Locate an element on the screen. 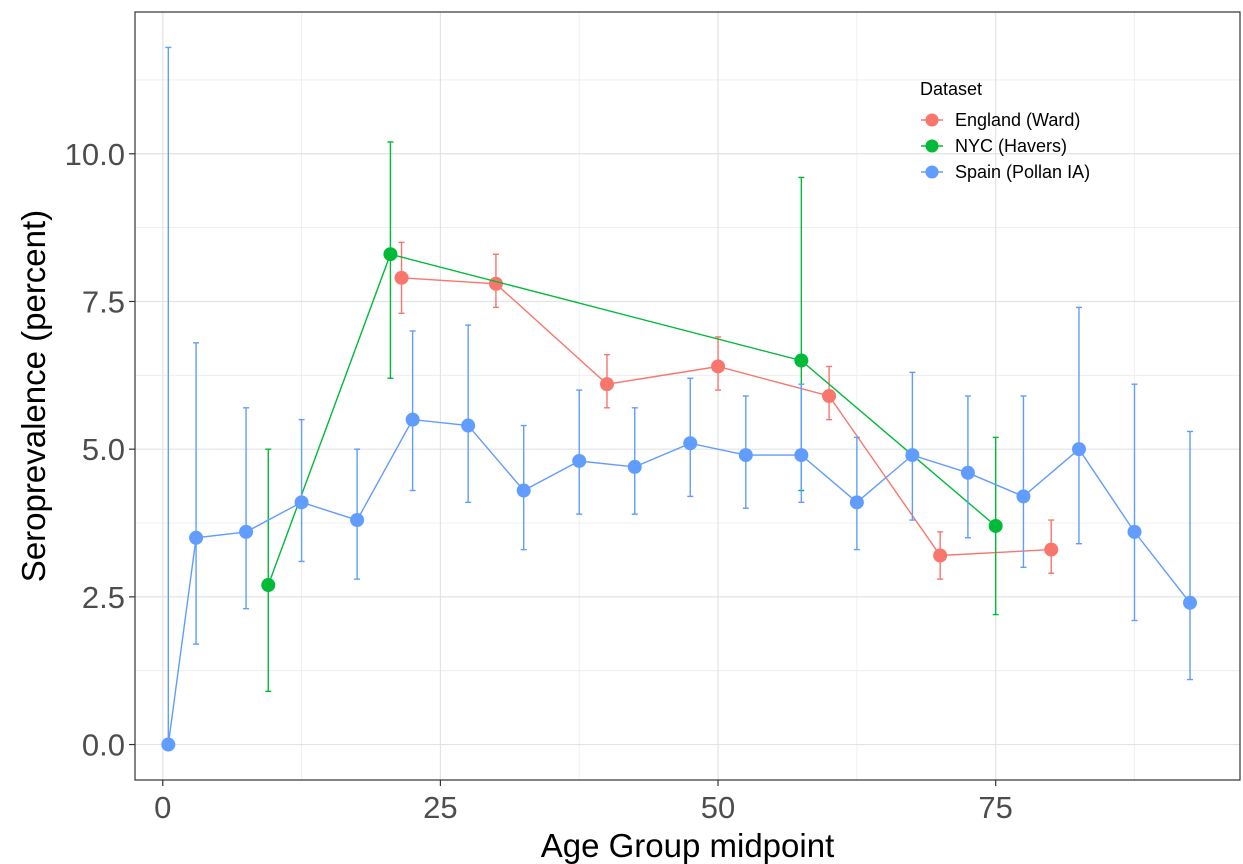 The width and height of the screenshot is (1243, 864). y-axis-ticks: 0.0 2.5 5.0 7.5 10.0 is located at coordinates (100, 450).